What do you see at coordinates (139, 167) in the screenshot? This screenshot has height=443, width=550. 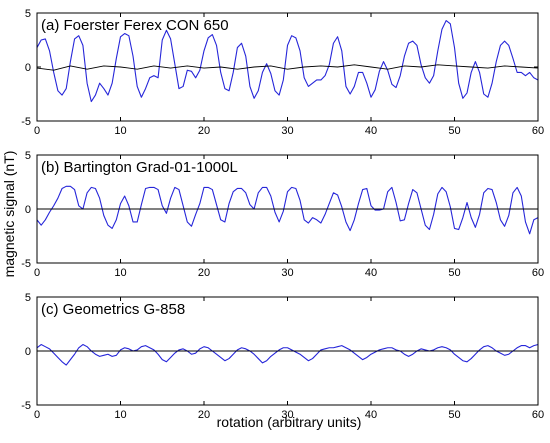 I see `panel-title: (b) Bartington Grad-01-1000L` at bounding box center [139, 167].